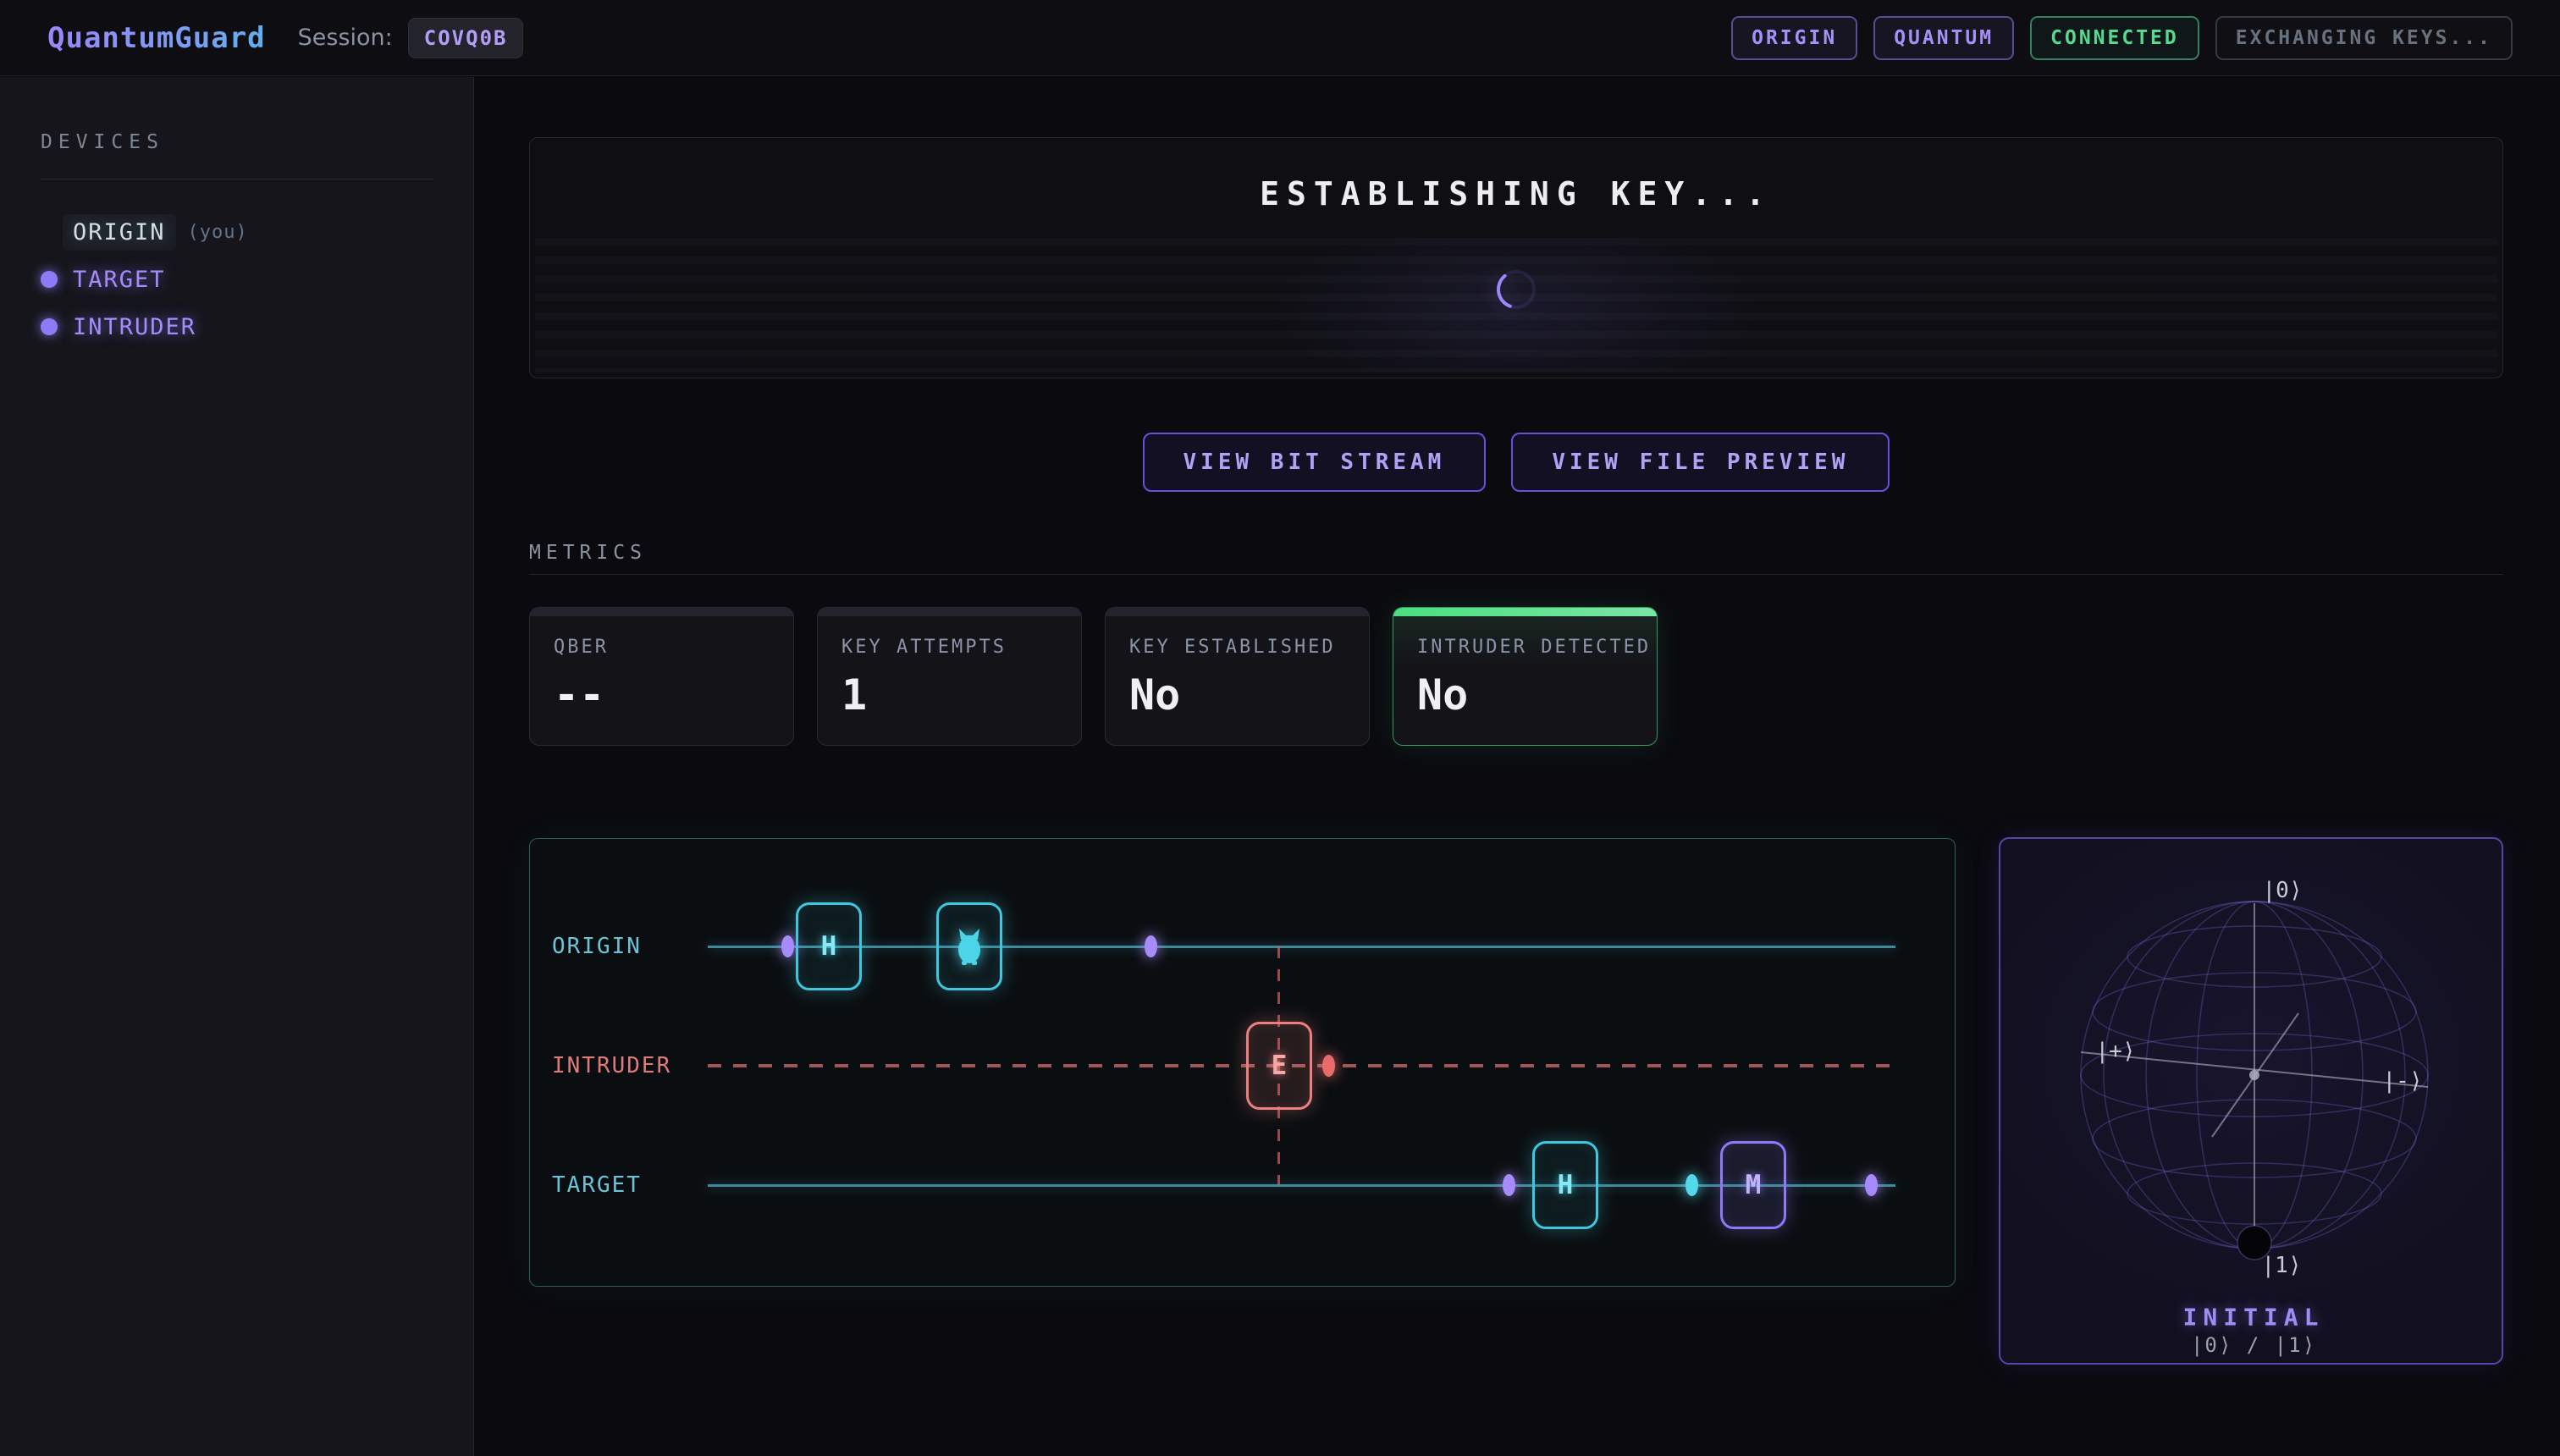 The height and width of the screenshot is (1456, 2560). I want to click on bloch-label-ket1: |1⟩, so click(2281, 1265).